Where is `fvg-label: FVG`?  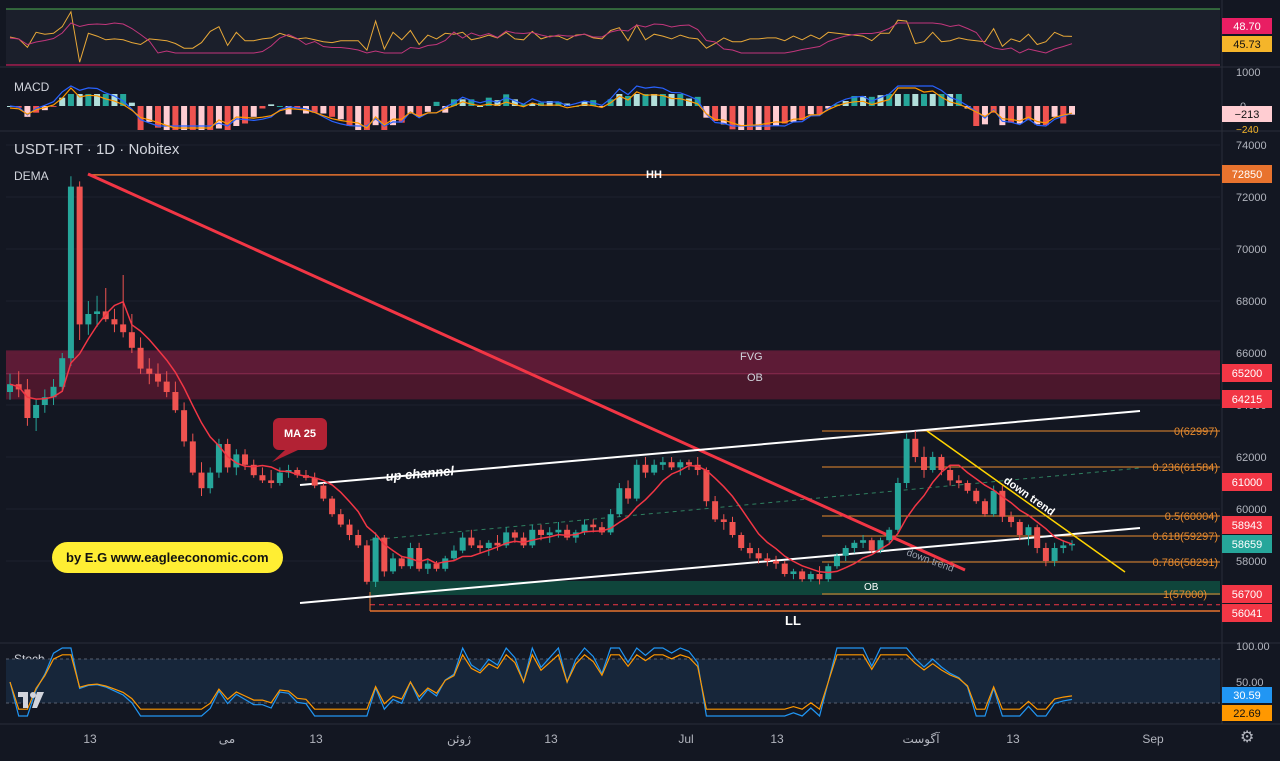
fvg-label: FVG is located at coordinates (751, 357).